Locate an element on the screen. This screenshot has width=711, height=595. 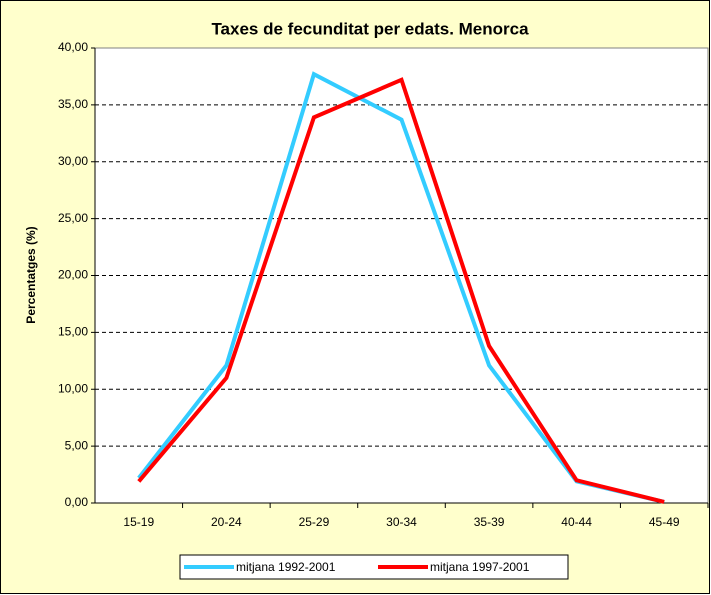
legend-label: mitjana 1992-2001 is located at coordinates (286, 567).